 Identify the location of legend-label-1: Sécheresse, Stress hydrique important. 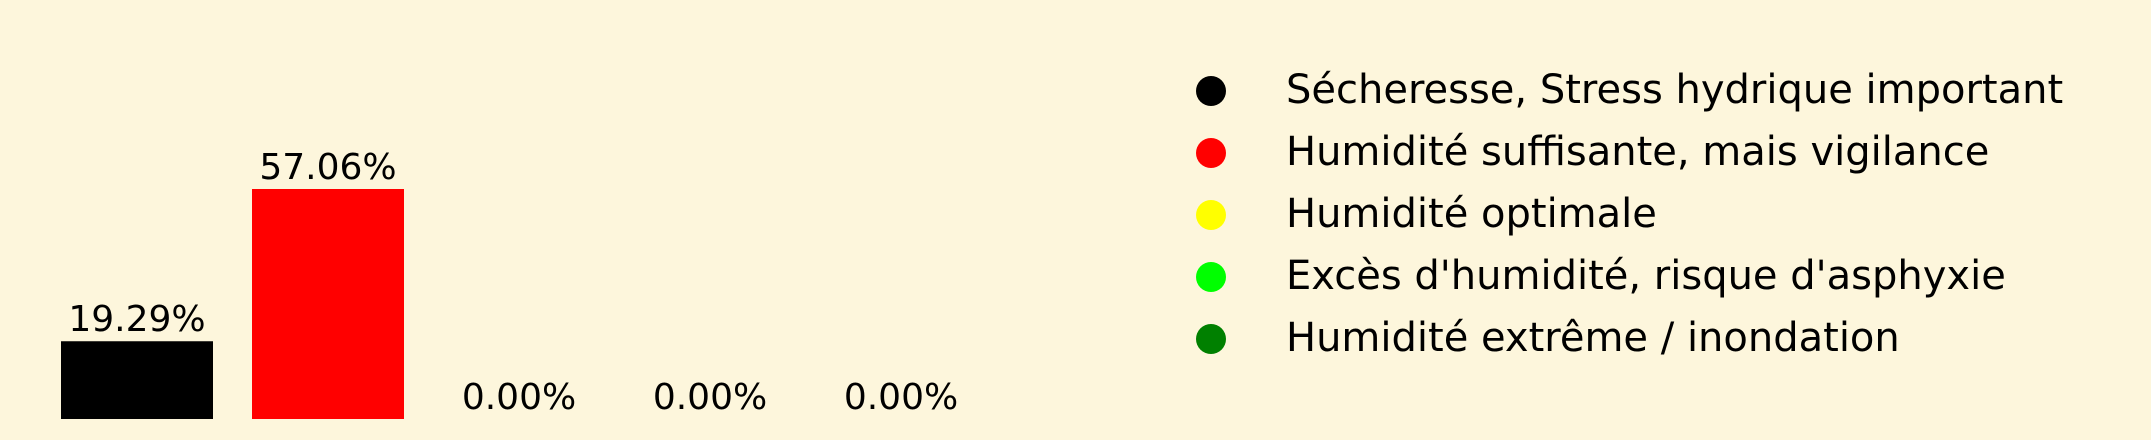
(1674, 90).